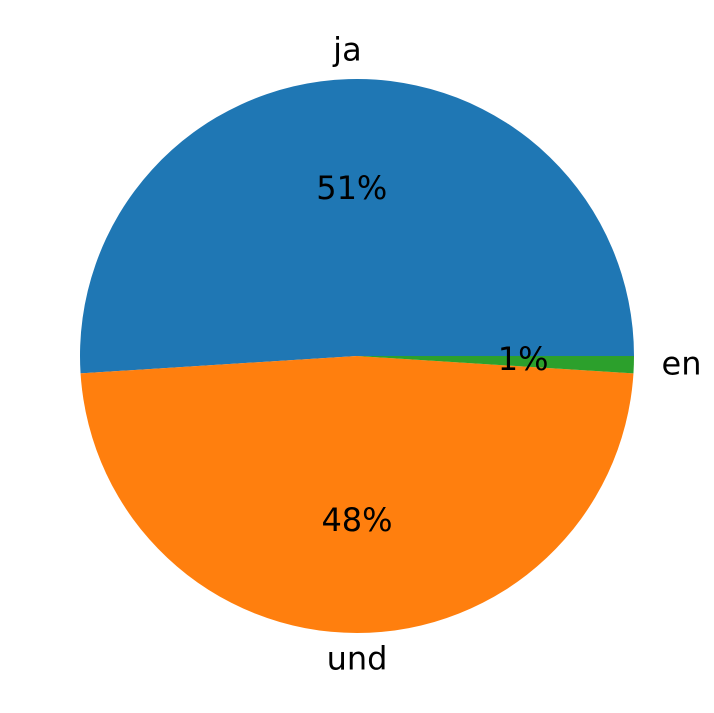 The height and width of the screenshot is (713, 714). What do you see at coordinates (351, 188) in the screenshot?
I see `slice-percent-ja: 51%` at bounding box center [351, 188].